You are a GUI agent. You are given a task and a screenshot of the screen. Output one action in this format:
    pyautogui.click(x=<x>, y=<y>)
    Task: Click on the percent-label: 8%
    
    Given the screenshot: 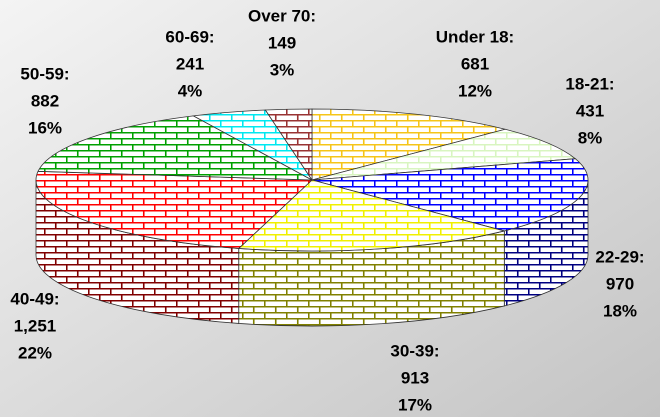 What is the action you would take?
    pyautogui.click(x=590, y=137)
    